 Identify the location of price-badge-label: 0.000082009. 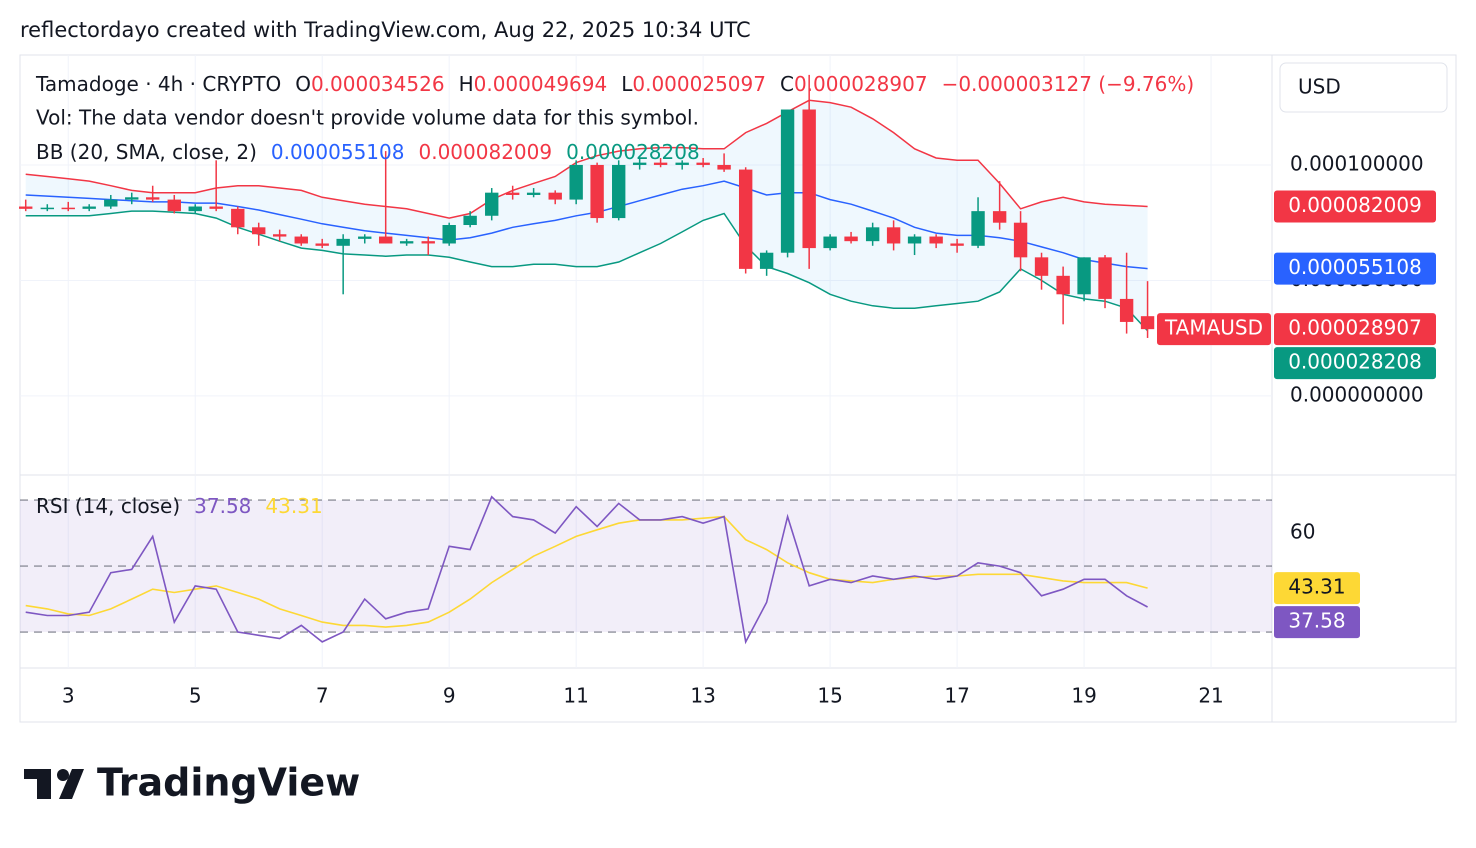
(1355, 205).